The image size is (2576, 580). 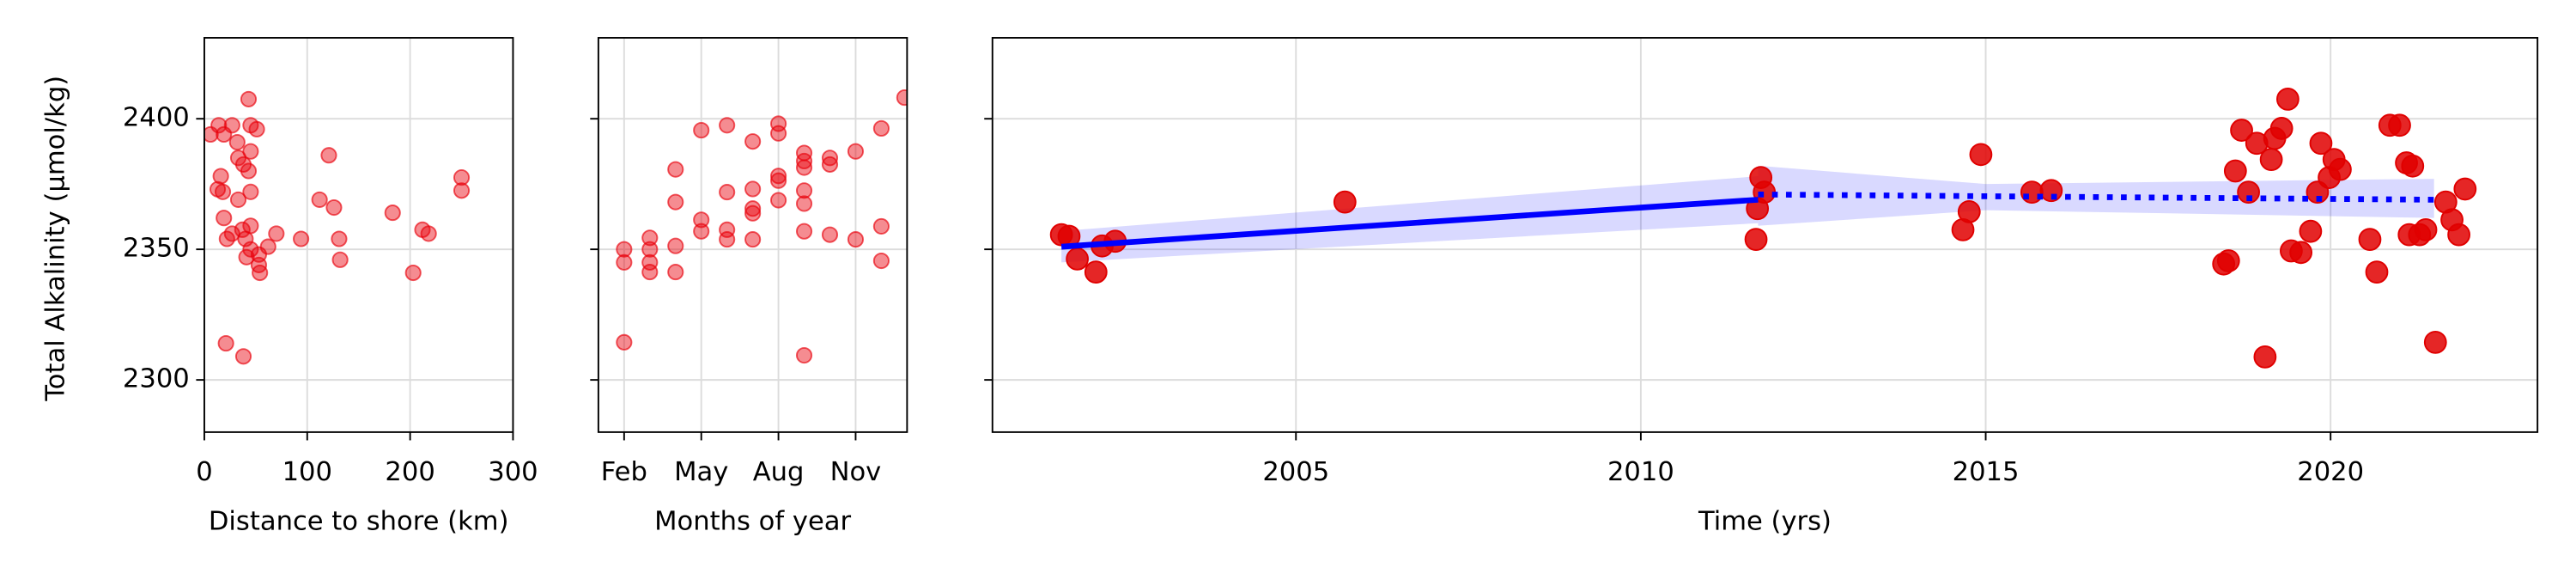 I want to click on x-tick-label: 200, so click(x=409, y=472).